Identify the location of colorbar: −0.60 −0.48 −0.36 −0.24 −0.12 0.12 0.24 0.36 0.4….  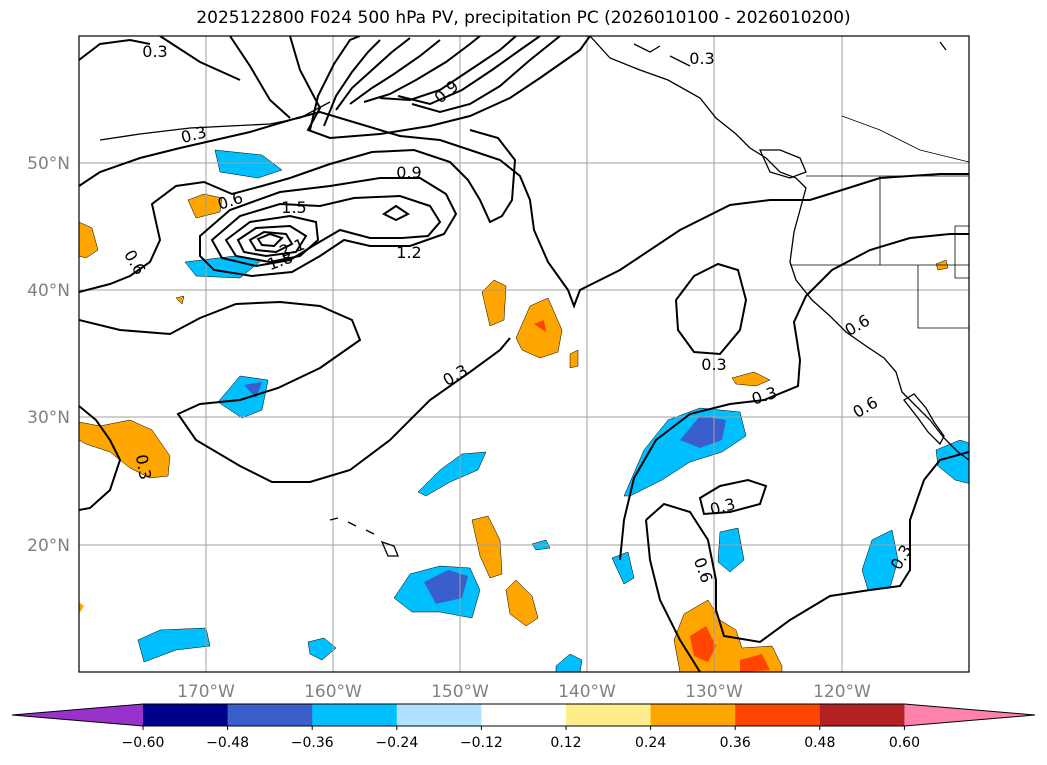
(523, 727).